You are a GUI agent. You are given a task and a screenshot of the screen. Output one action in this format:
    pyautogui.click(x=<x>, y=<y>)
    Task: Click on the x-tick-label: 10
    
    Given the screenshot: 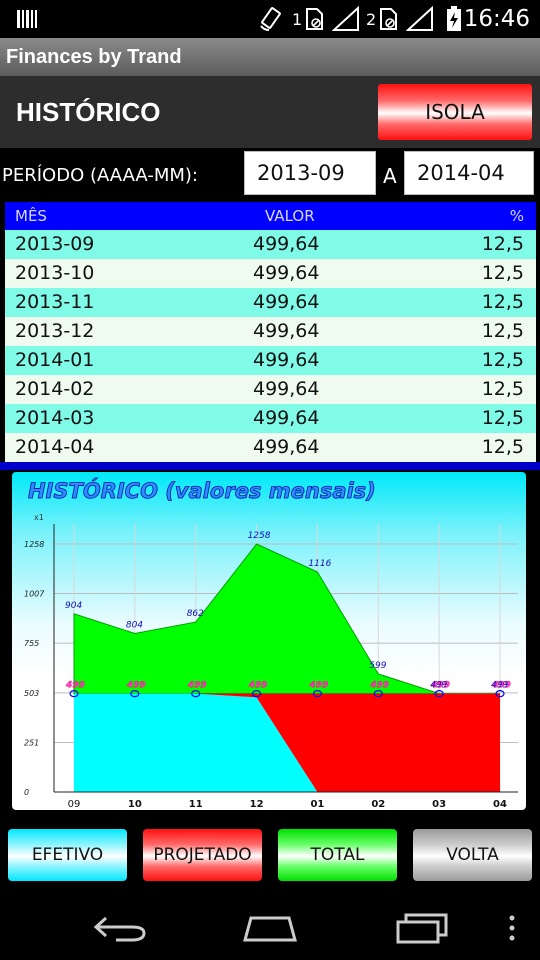 What is the action you would take?
    pyautogui.click(x=135, y=804)
    